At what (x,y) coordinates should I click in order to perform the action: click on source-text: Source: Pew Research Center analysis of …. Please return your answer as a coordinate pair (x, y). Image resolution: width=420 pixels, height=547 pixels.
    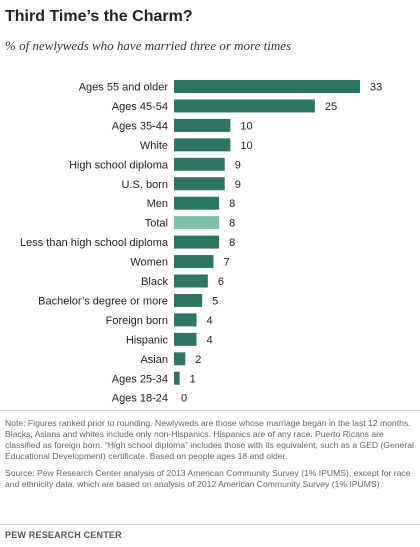
    Looking at the image, I should click on (208, 478).